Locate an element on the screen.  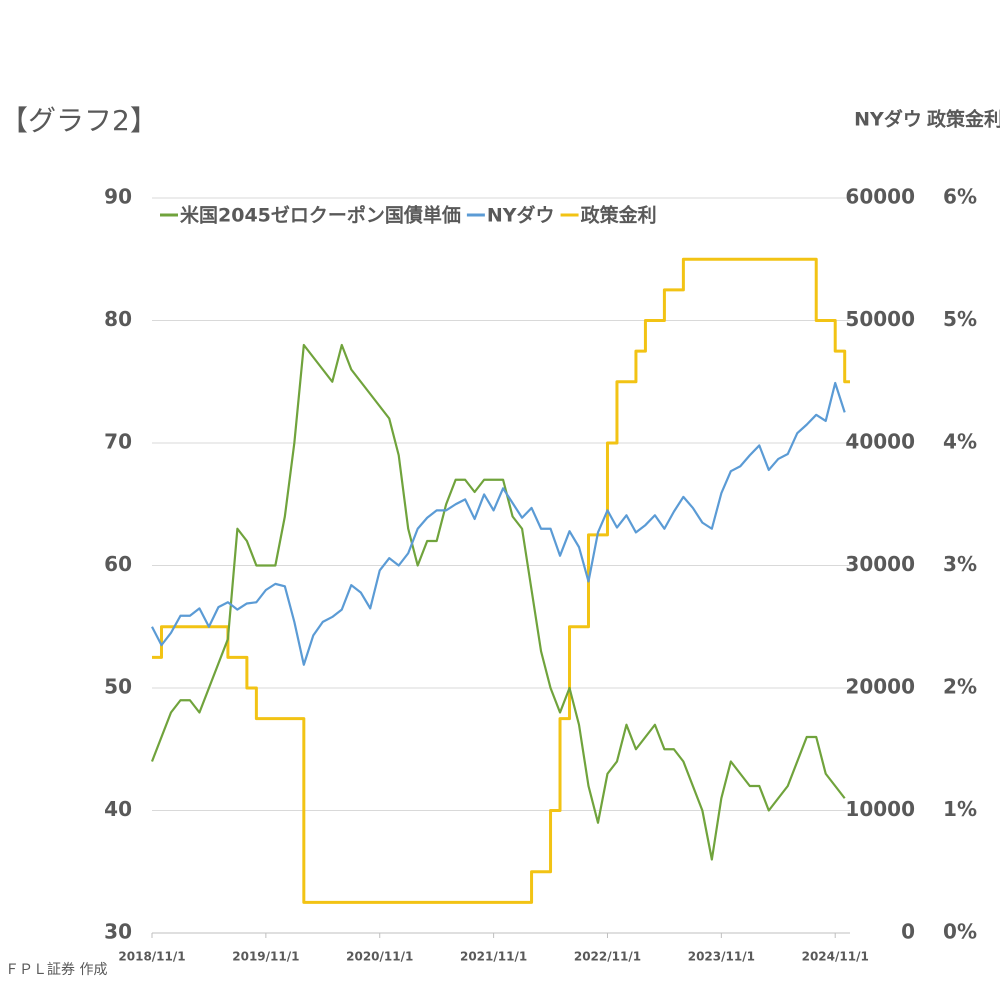
y3-header: 政策金利 is located at coordinates (963, 119).